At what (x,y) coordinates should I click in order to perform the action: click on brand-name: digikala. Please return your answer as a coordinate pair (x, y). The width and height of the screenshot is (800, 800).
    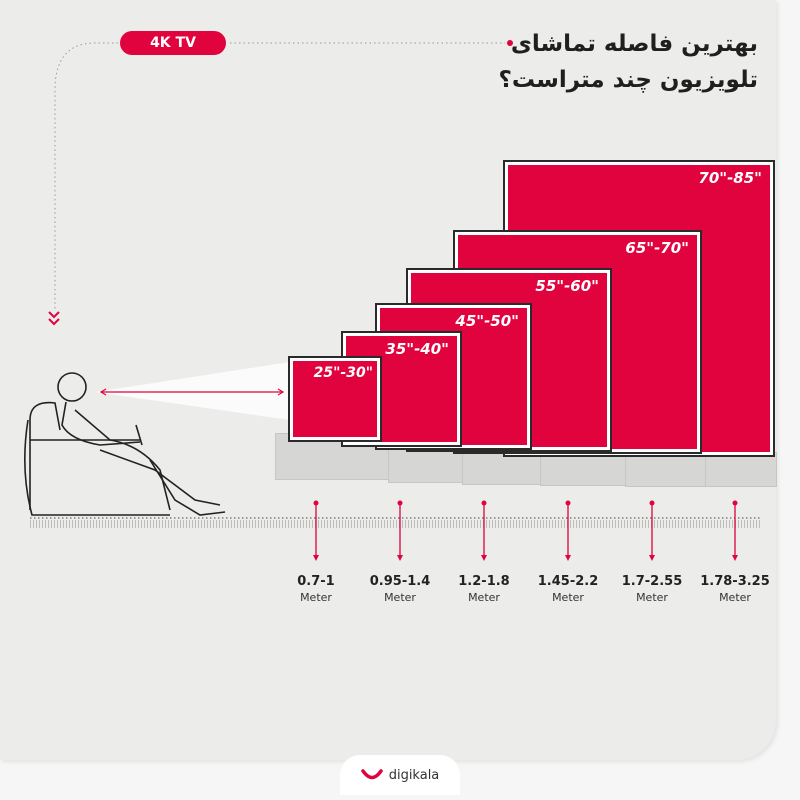
    Looking at the image, I should click on (414, 775).